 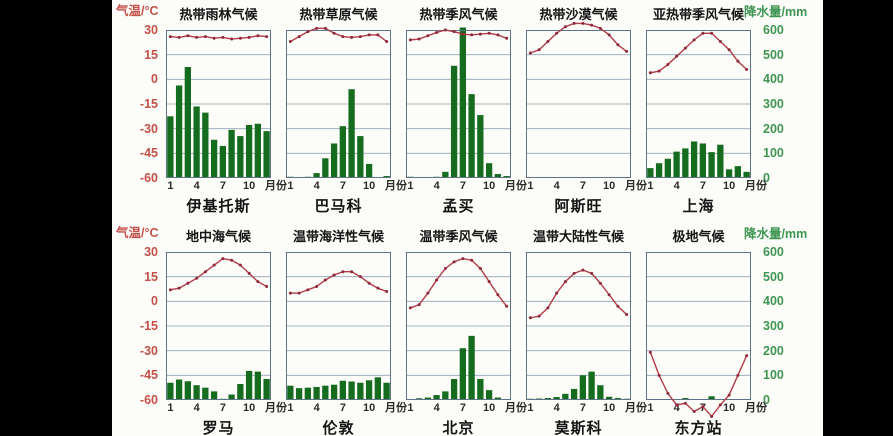 I want to click on climograph-bamako: 热带草原气候 1 4 7 10 月份 巴马科, so click(x=341, y=111).